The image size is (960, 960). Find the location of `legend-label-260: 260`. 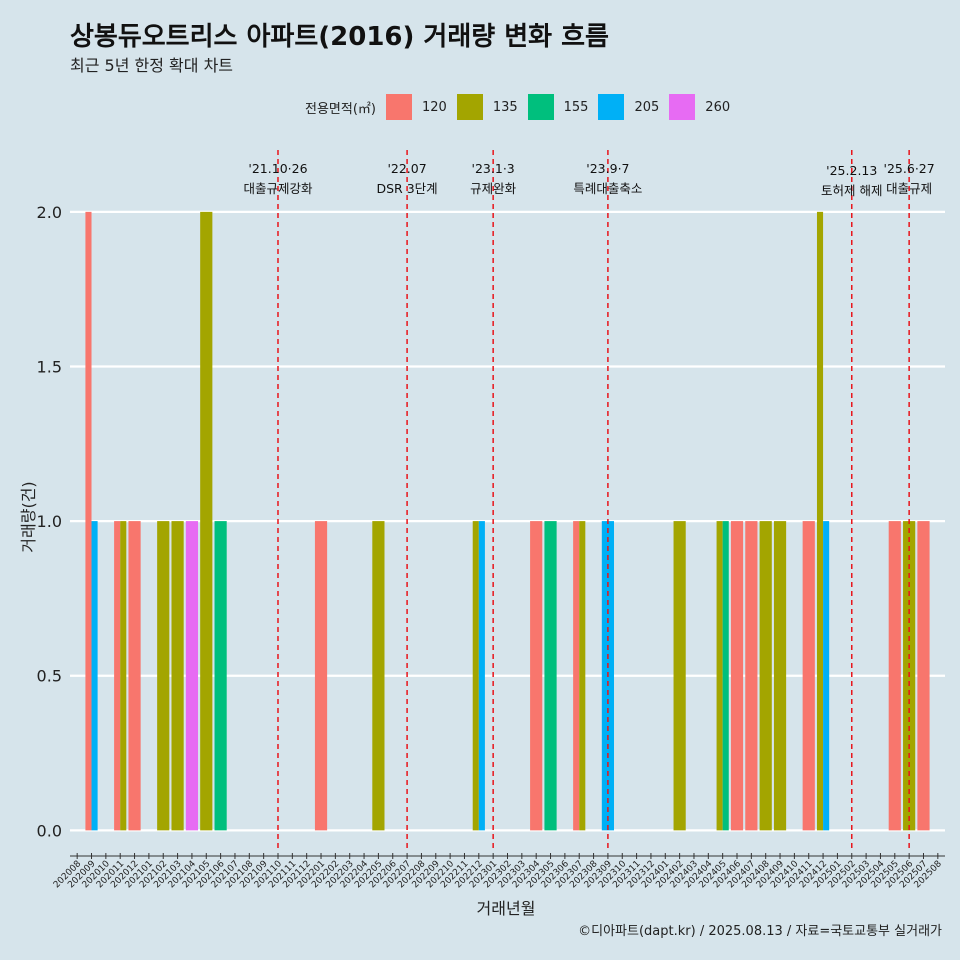

legend-label-260: 260 is located at coordinates (718, 107).